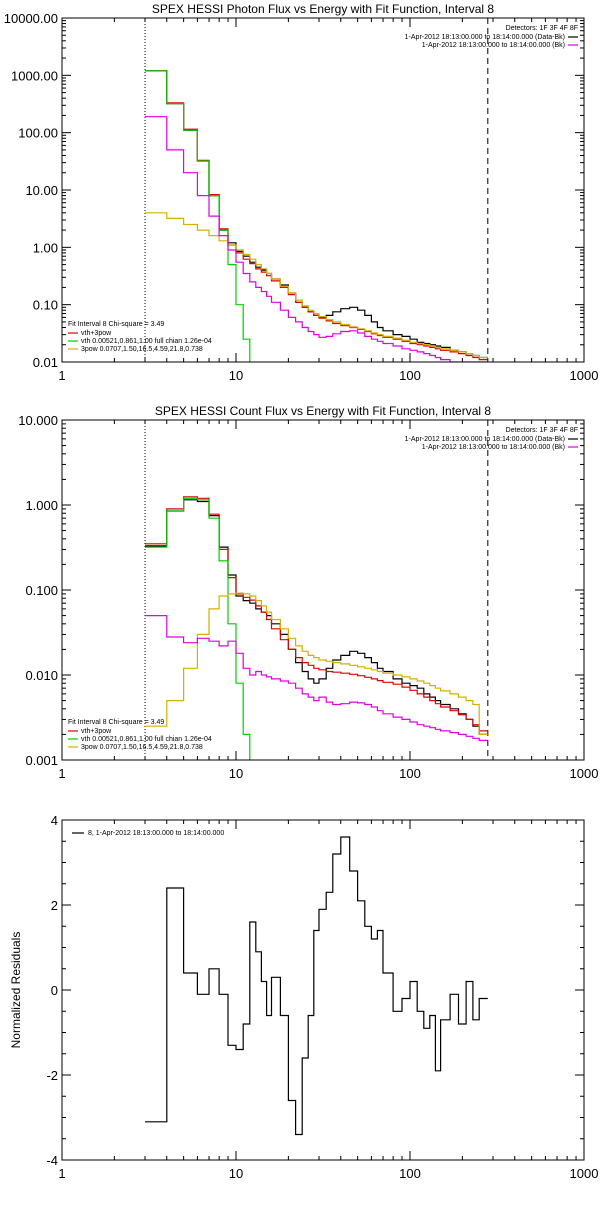  Describe the element at coordinates (41, 590) in the screenshot. I see `y-tick-label: 0.100` at that location.